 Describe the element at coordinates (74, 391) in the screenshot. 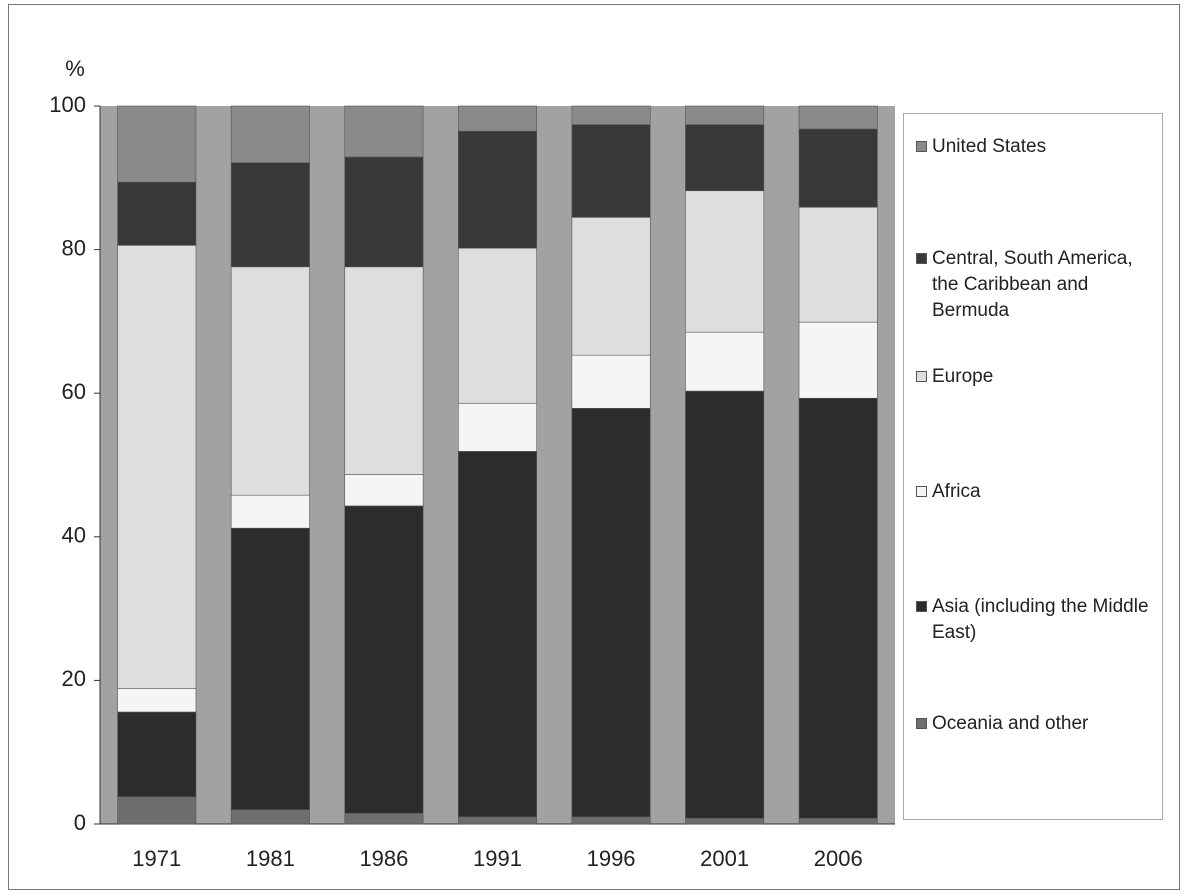

I see `y-tick-label: 60` at that location.